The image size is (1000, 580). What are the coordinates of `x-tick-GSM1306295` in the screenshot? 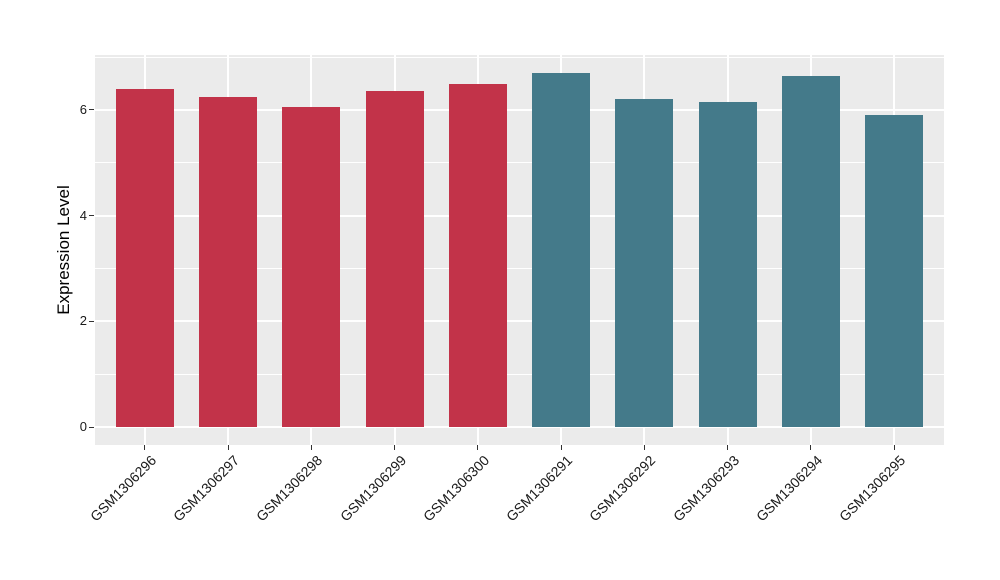 It's located at (894, 447).